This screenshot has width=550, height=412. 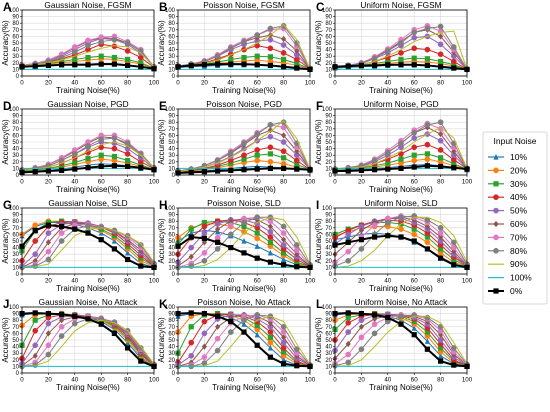 I want to click on panel-letter: G, so click(x=7, y=206).